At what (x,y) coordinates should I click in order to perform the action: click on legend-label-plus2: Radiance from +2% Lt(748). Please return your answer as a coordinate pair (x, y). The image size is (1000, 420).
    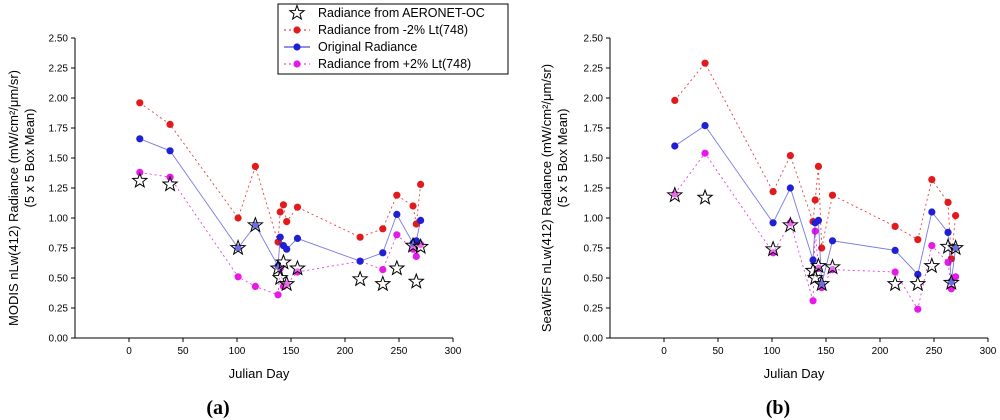
    Looking at the image, I should click on (394, 64).